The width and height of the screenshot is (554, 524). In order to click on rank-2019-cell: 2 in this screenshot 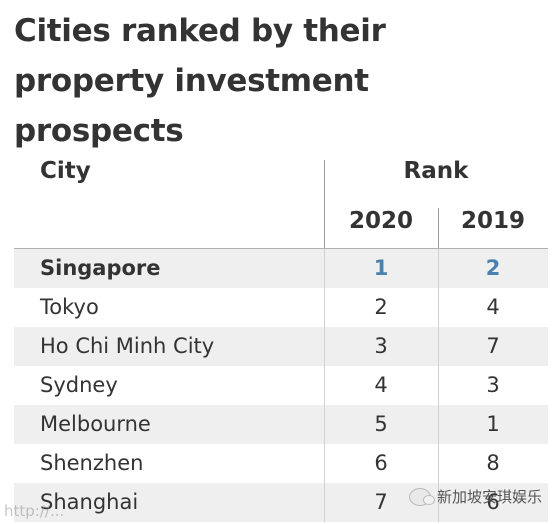, I will do `click(493, 268)`.